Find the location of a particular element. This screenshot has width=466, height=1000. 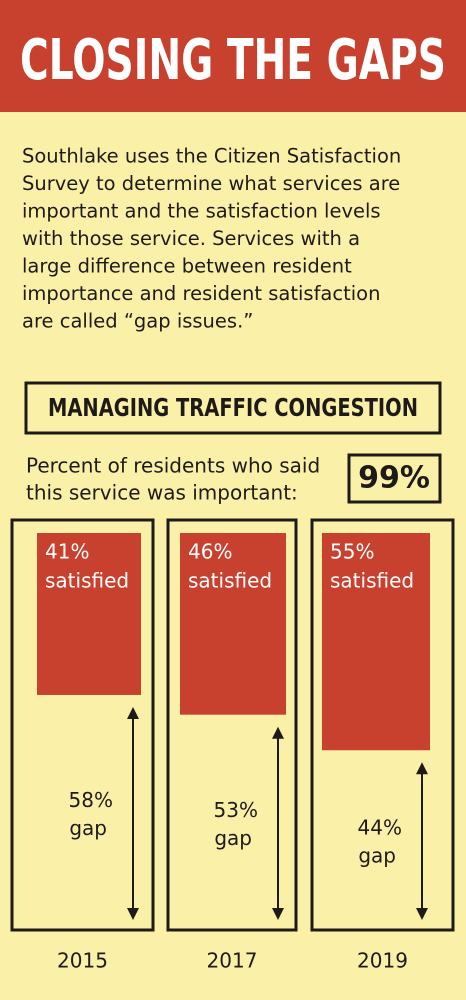

importance-box is located at coordinates (394, 478).